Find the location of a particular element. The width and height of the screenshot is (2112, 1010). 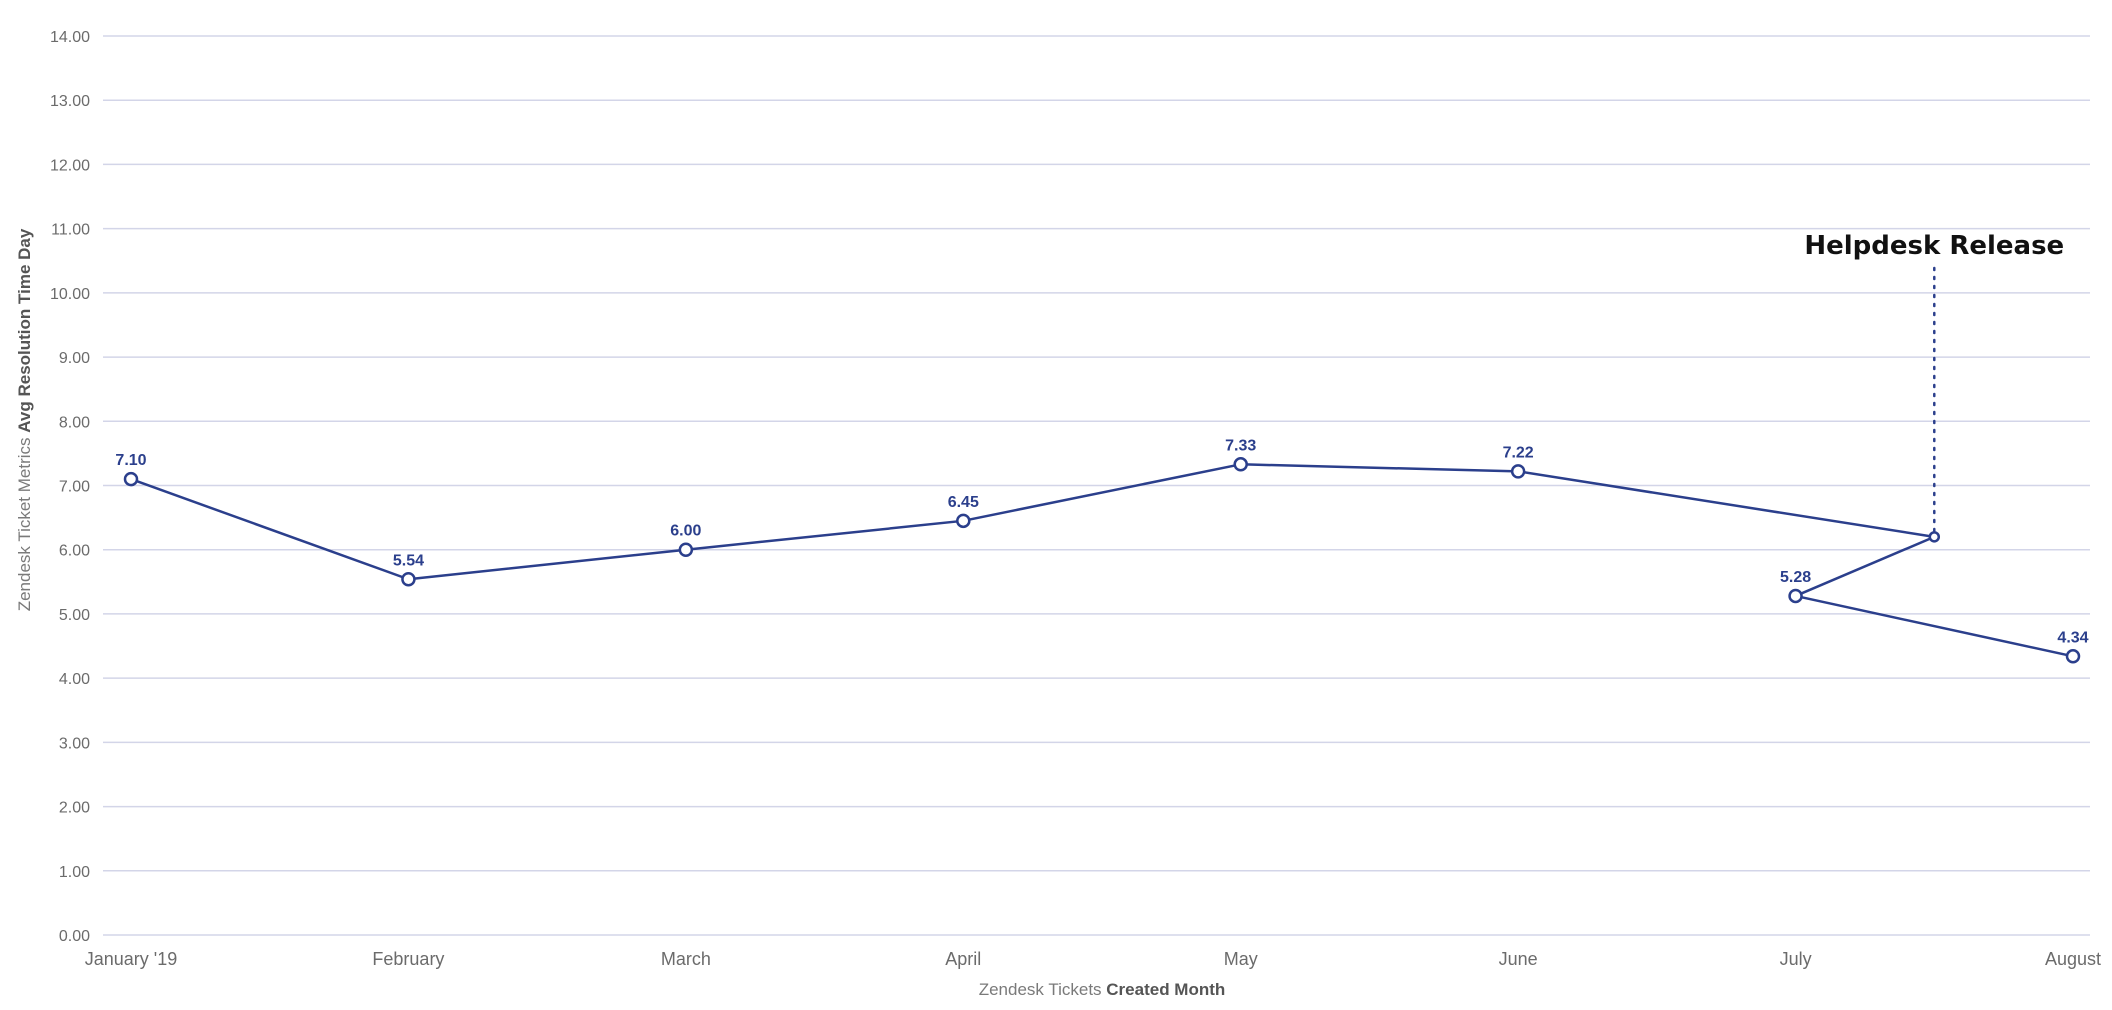

x-axis-title: Zendesk Tickets Created Month is located at coordinates (1102, 989).